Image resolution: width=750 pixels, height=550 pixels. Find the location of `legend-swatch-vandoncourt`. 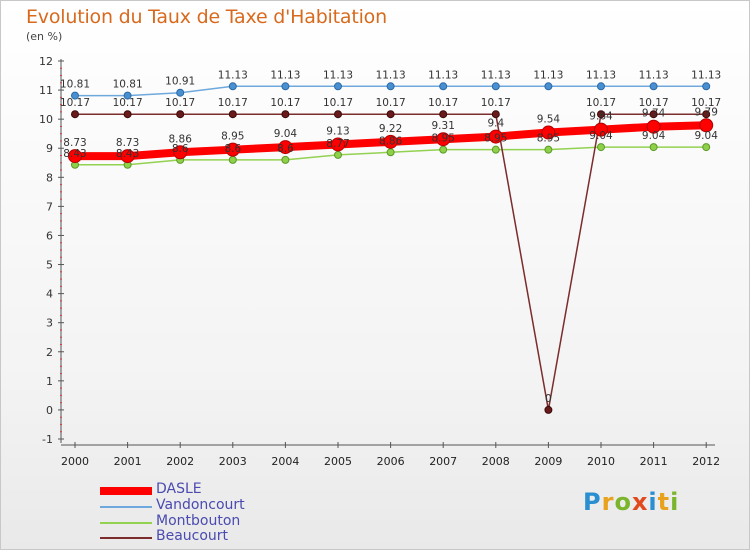

legend-swatch-vandoncourt is located at coordinates (126, 507).